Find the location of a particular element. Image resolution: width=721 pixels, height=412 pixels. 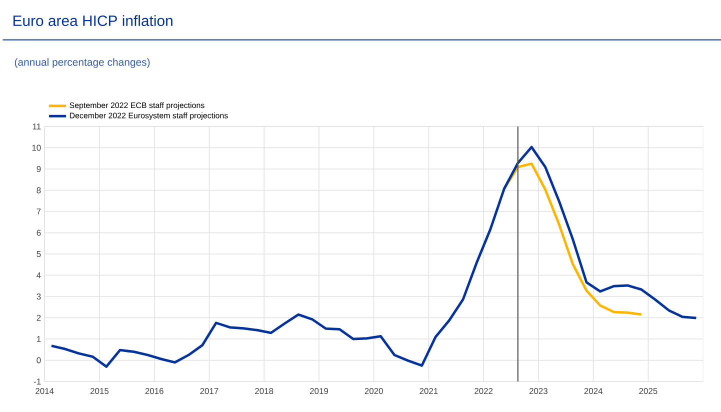

y-tick-label: -1 is located at coordinates (37, 381).